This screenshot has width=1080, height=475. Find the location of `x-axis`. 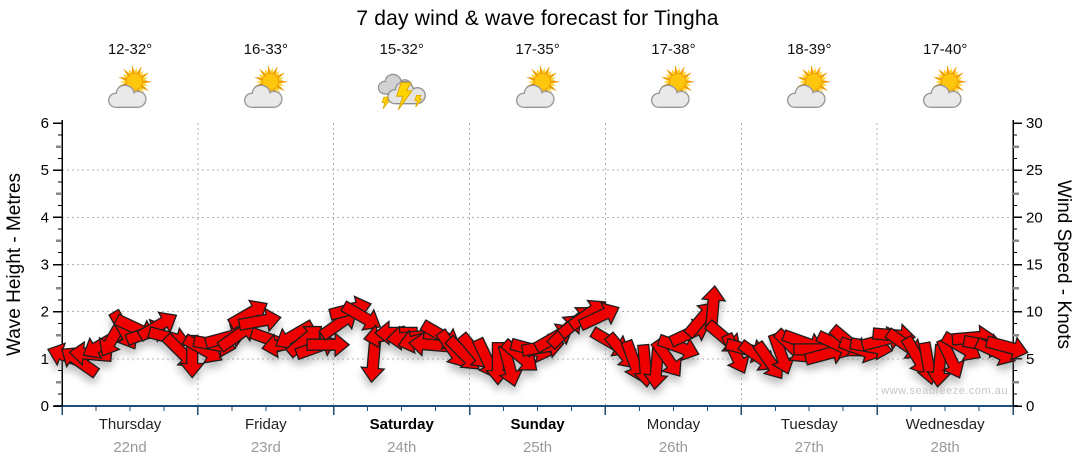

x-axis is located at coordinates (536, 410).